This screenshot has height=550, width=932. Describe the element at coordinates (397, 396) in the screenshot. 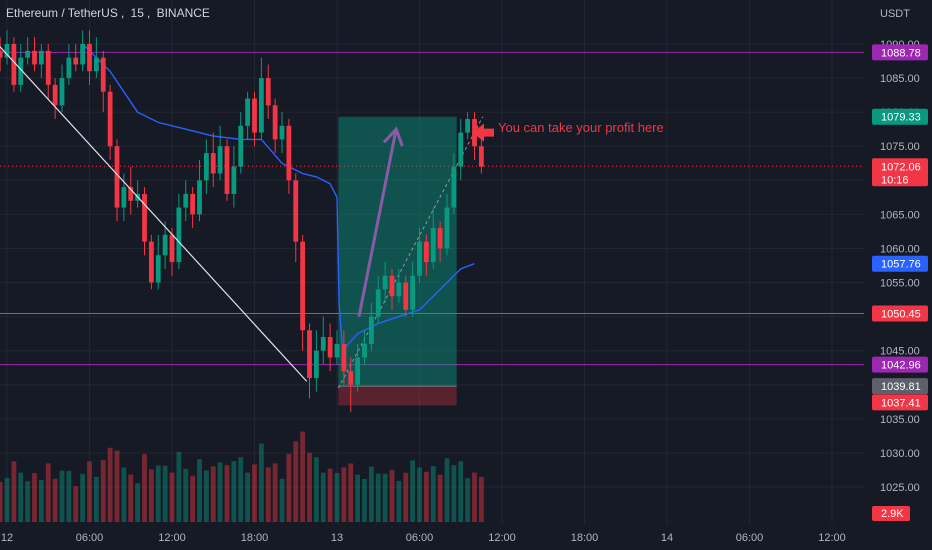

I see `stop-loss-zone` at that location.